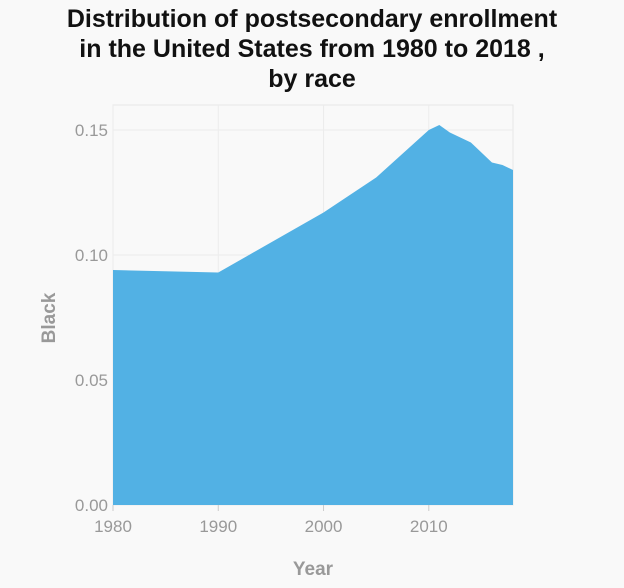 Image resolution: width=624 pixels, height=588 pixels. What do you see at coordinates (91, 505) in the screenshot?
I see `y-tick-label: 0.00` at bounding box center [91, 505].